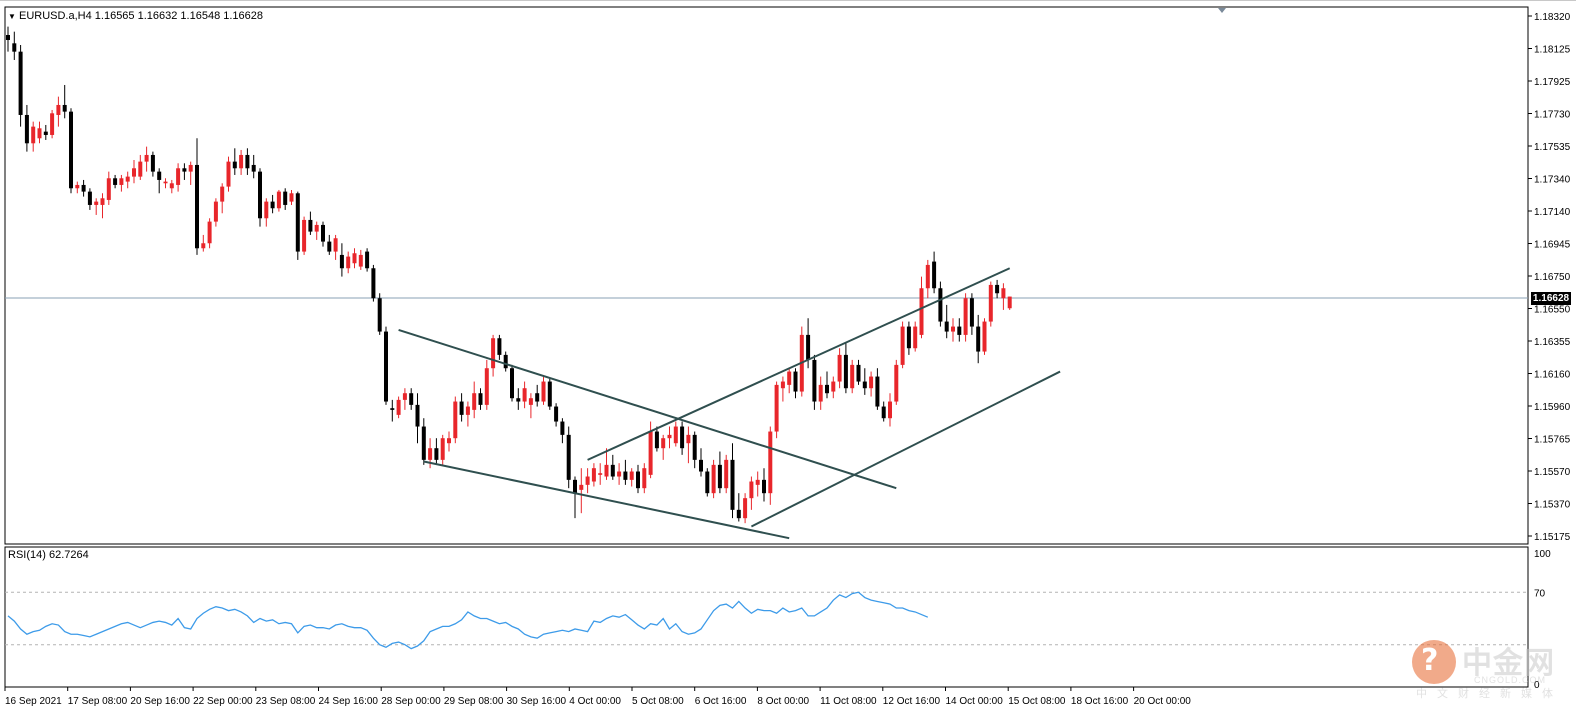 Image resolution: width=1576 pixels, height=717 pixels. Describe the element at coordinates (912, 701) in the screenshot. I see `time-axis-label: 12 Oct 16:00` at that location.